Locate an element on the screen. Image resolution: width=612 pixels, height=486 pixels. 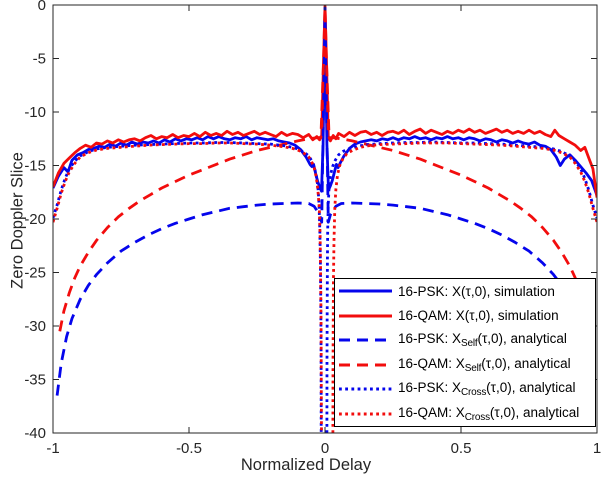
legend-row-cross-psk: 16-PSK: XCross(τ,0), analytical is located at coordinates (465, 389).